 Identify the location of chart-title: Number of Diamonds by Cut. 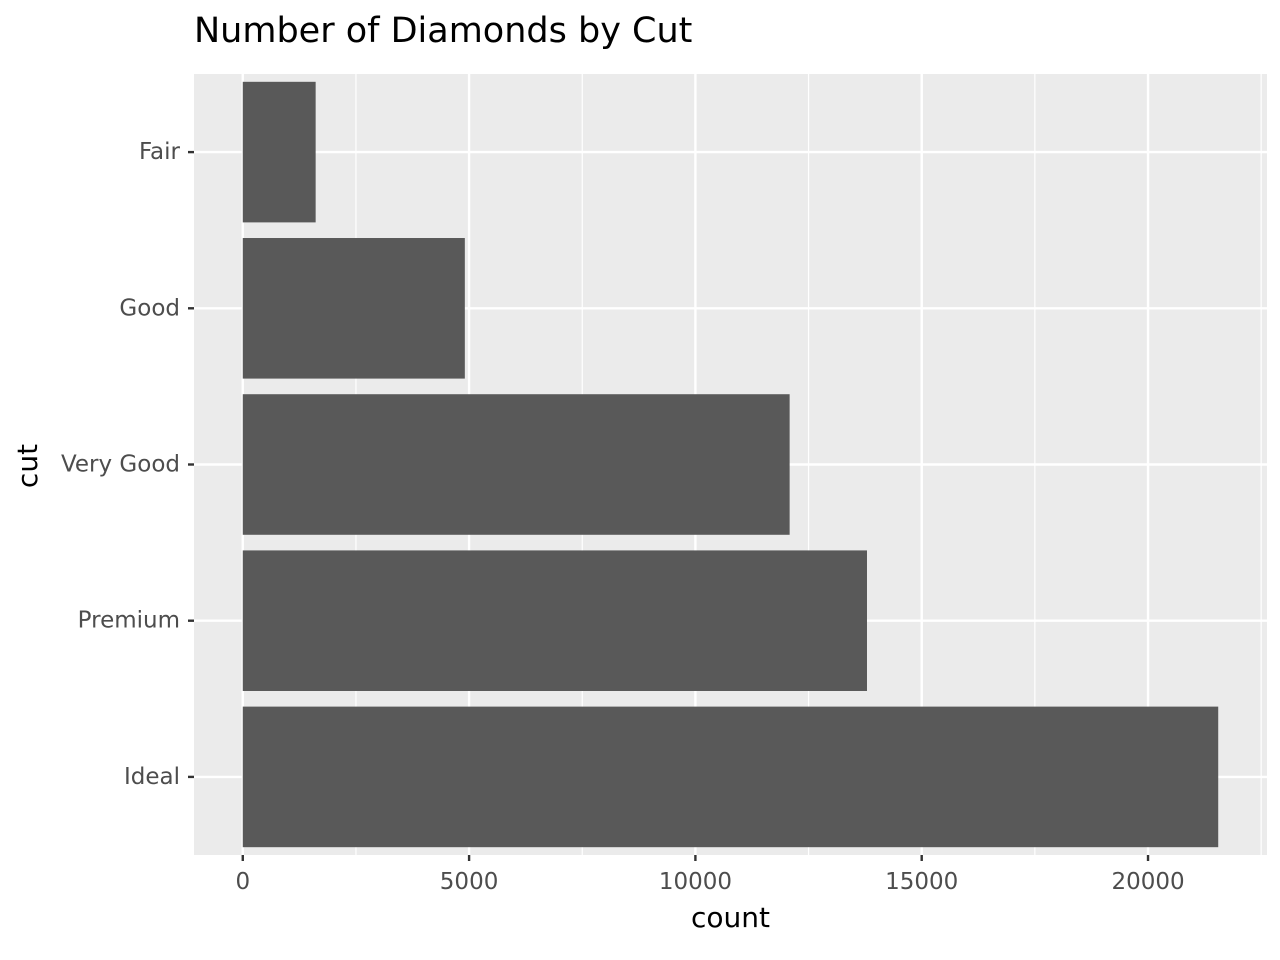
(443, 31).